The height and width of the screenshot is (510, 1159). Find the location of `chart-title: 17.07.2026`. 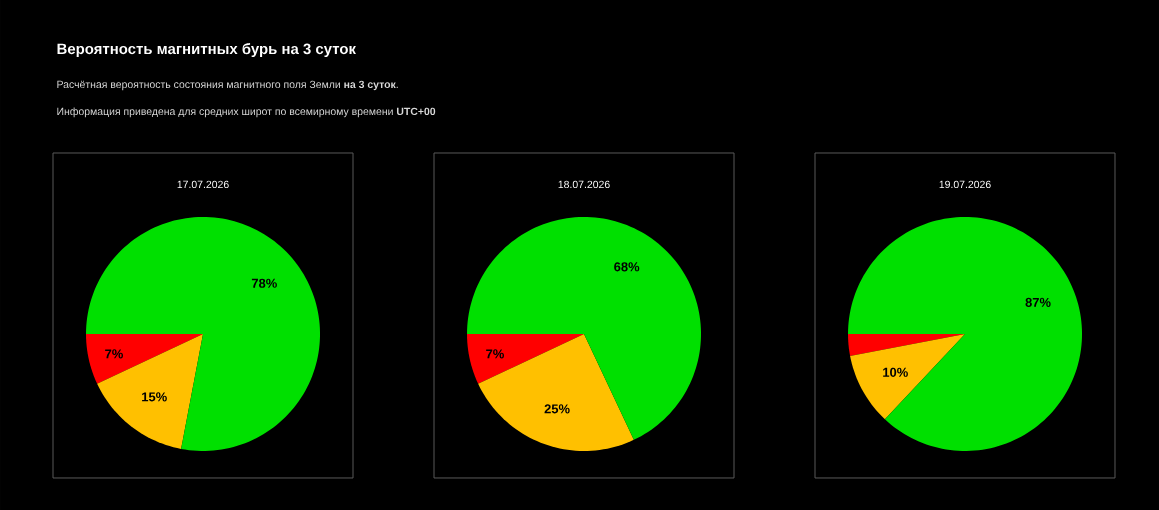

chart-title: 17.07.2026 is located at coordinates (203, 184).